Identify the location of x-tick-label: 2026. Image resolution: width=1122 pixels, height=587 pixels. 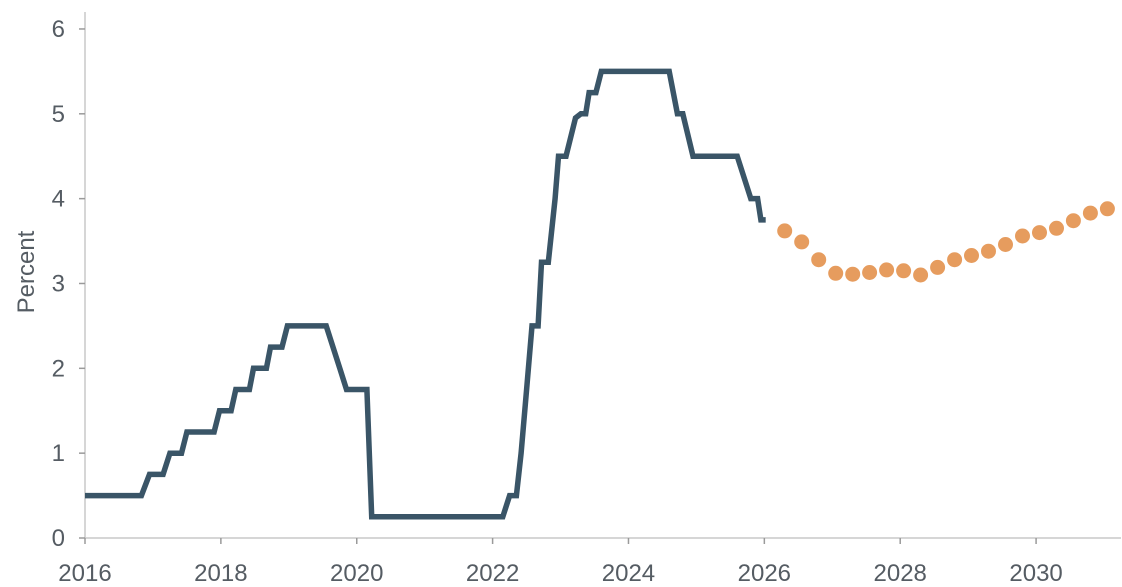
(764, 571).